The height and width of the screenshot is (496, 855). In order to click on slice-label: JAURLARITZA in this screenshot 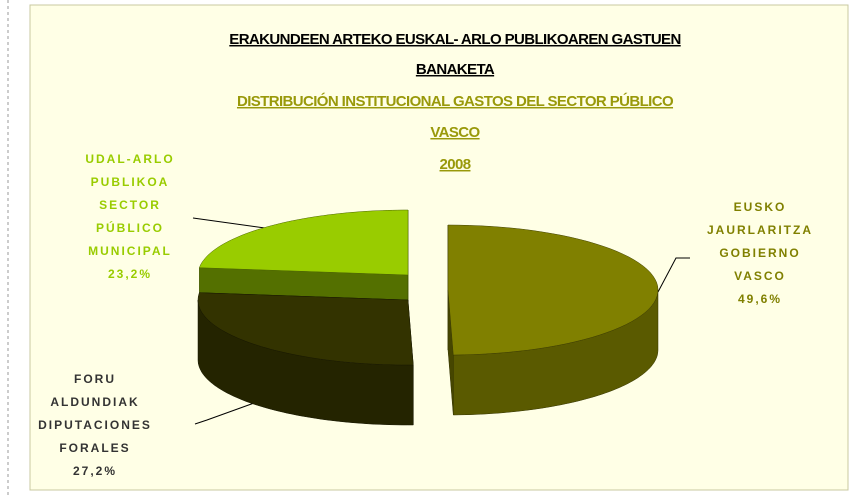, I will do `click(760, 230)`.